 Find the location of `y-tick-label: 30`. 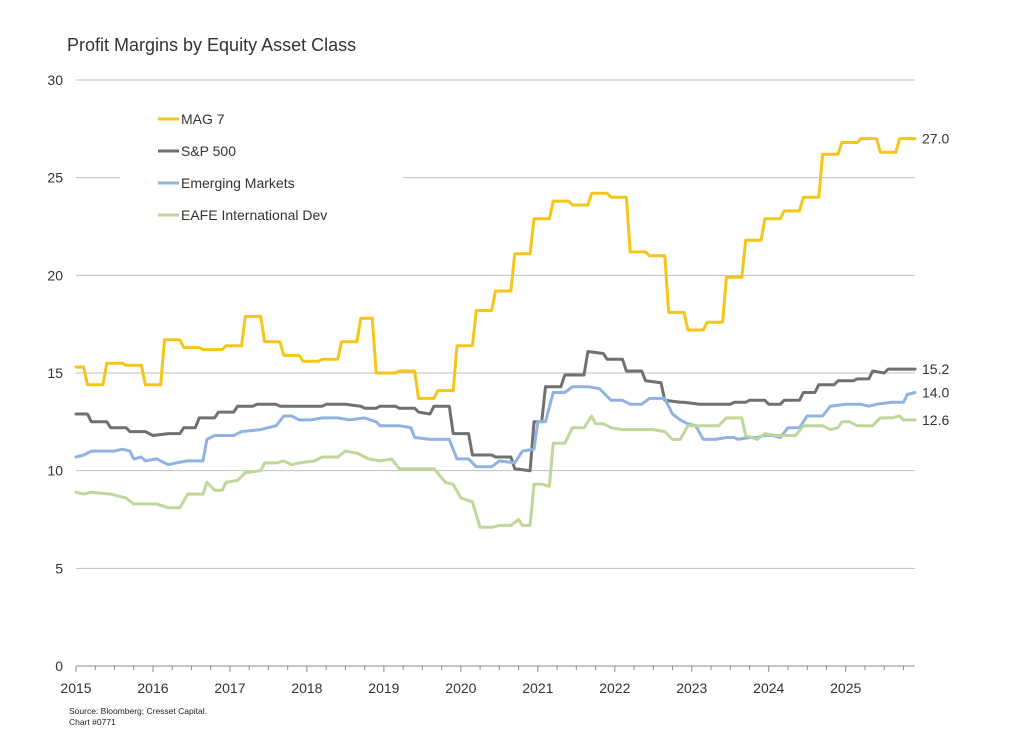

y-tick-label: 30 is located at coordinates (55, 80).